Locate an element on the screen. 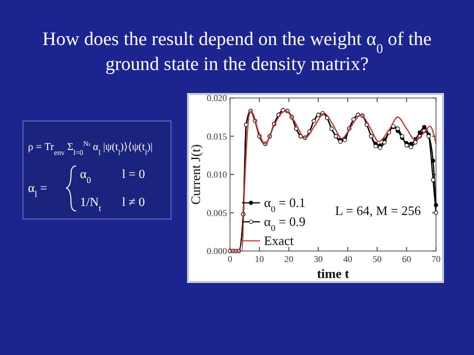 The image size is (474, 355). x-tick-label: 50 is located at coordinates (377, 259).